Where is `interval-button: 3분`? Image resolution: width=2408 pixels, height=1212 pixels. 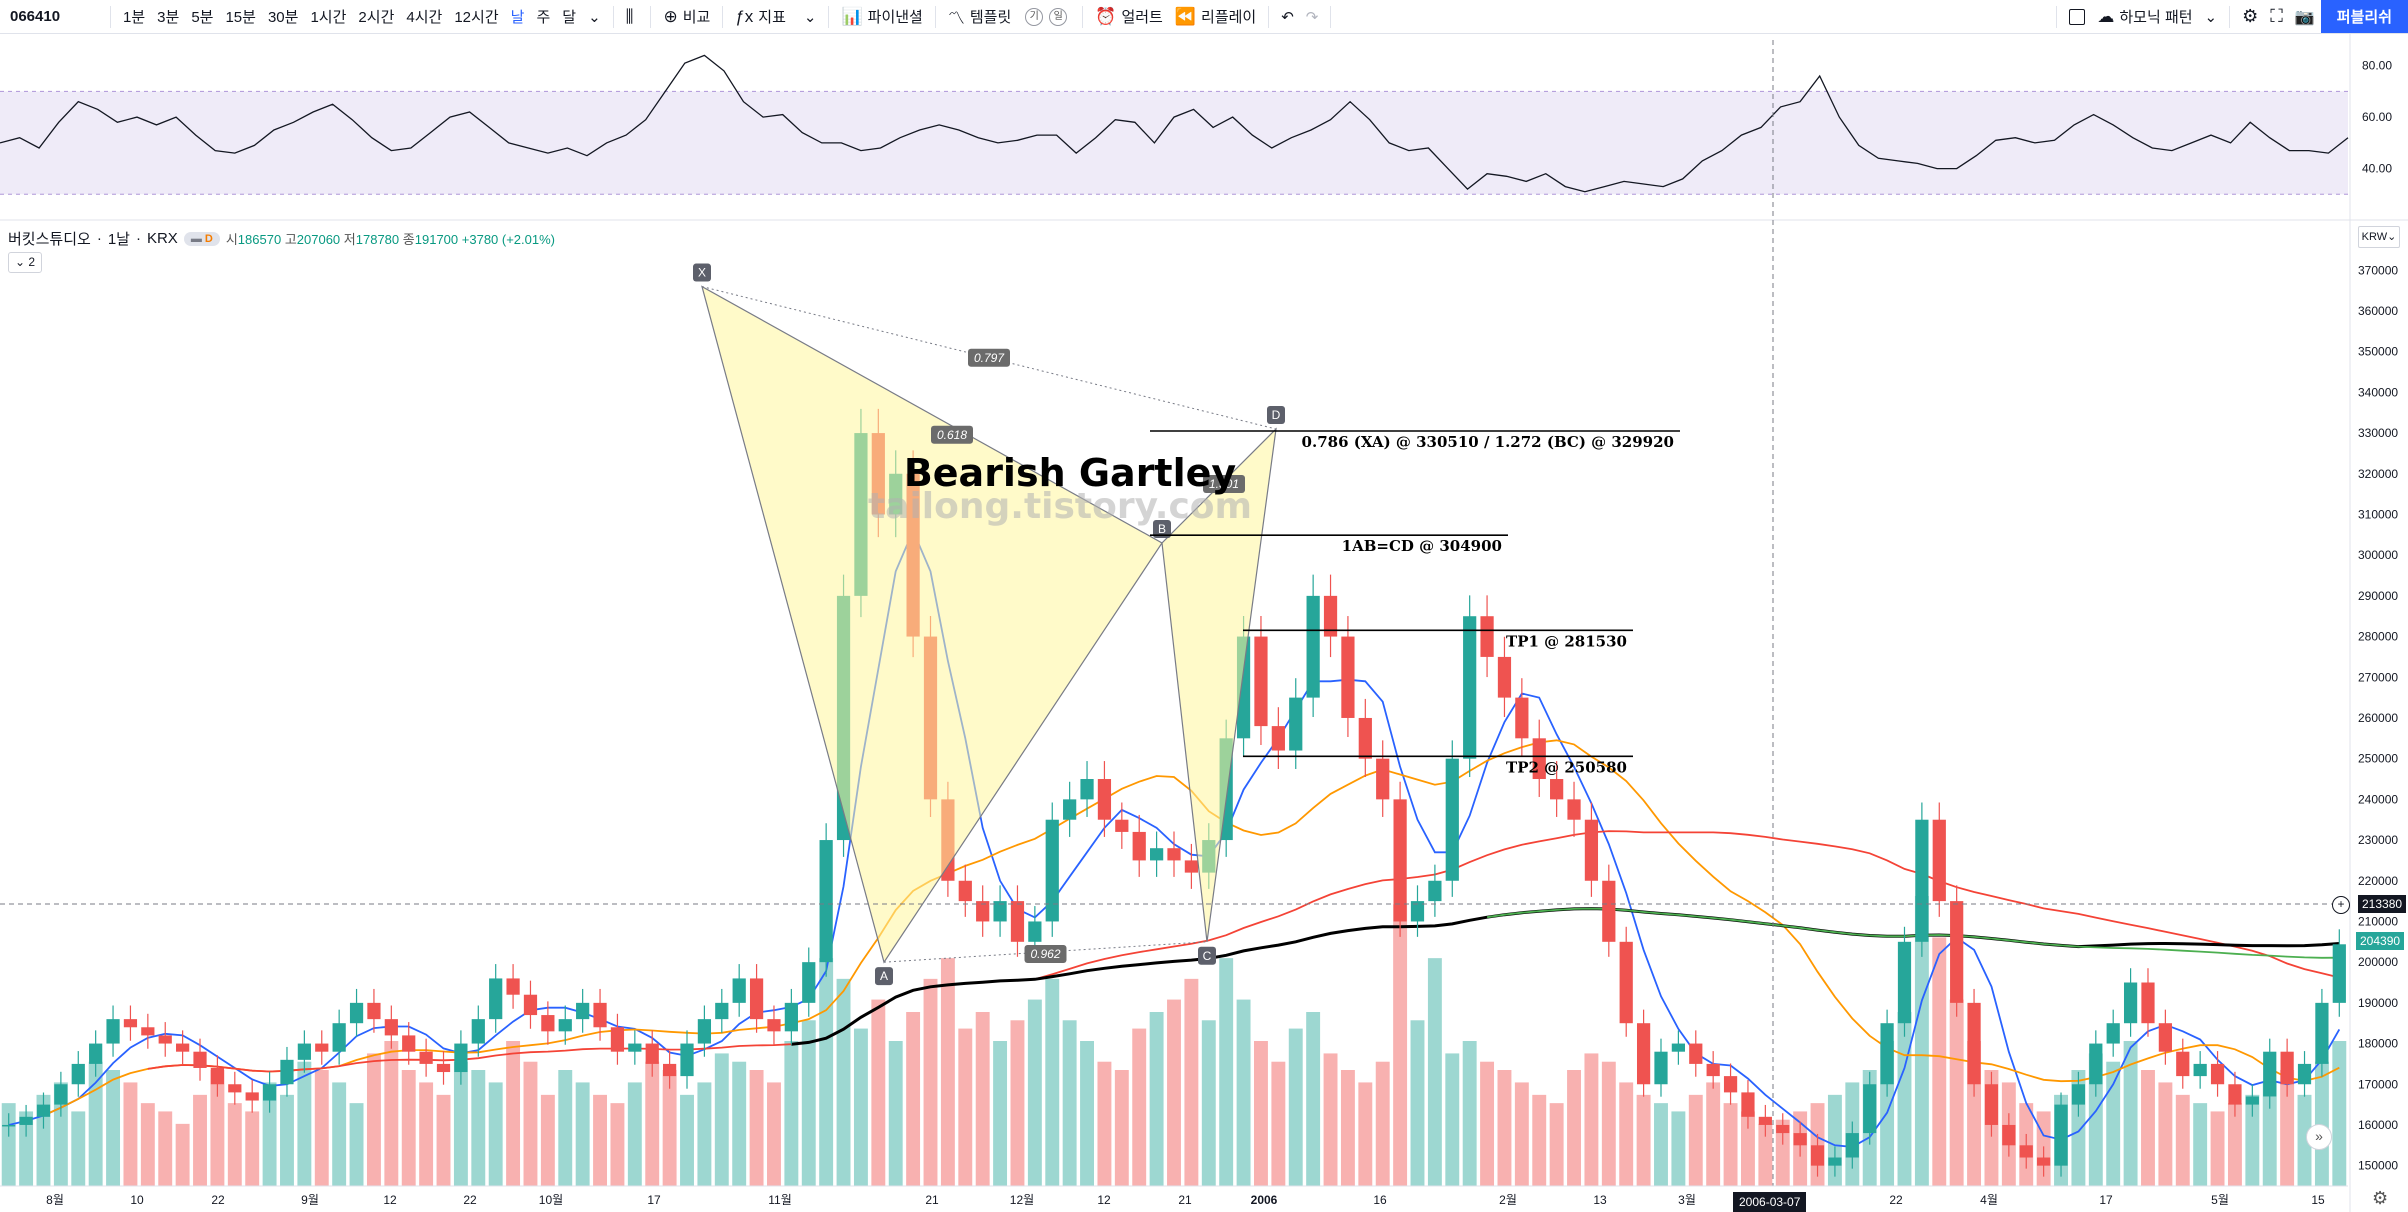
interval-button: 3분 is located at coordinates (168, 17).